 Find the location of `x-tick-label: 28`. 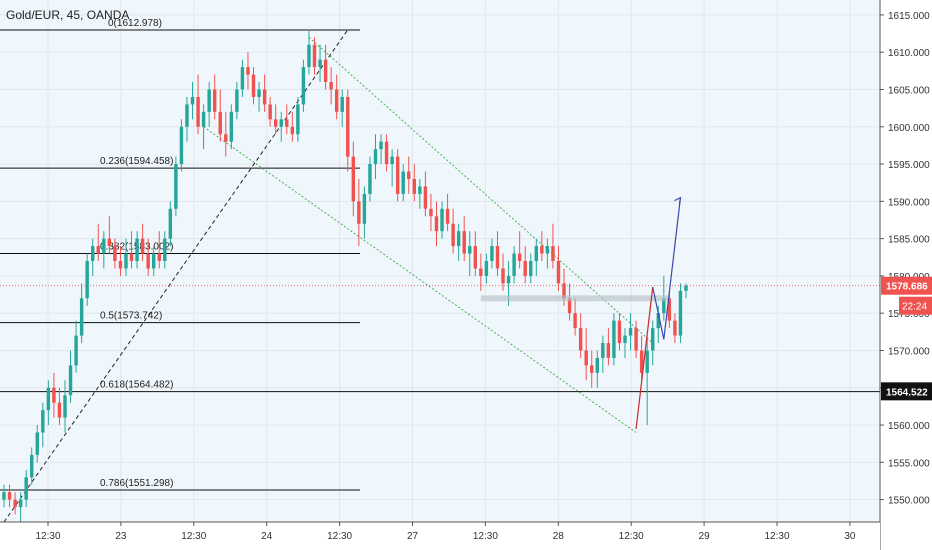

x-tick-label: 28 is located at coordinates (559, 536).